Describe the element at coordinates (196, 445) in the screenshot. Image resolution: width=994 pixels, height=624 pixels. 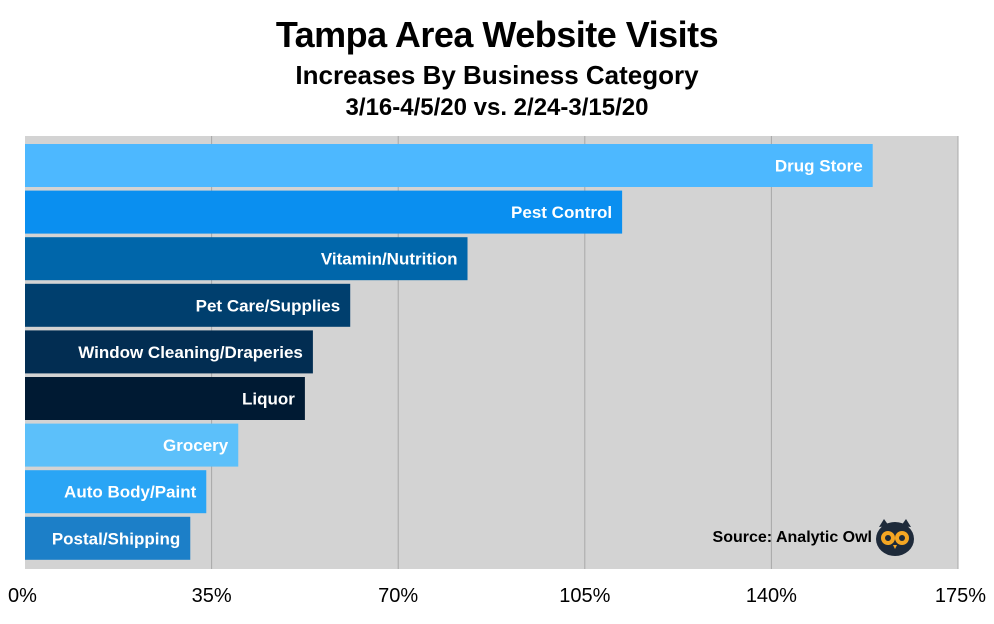
I see `bar-label: Grocery` at that location.